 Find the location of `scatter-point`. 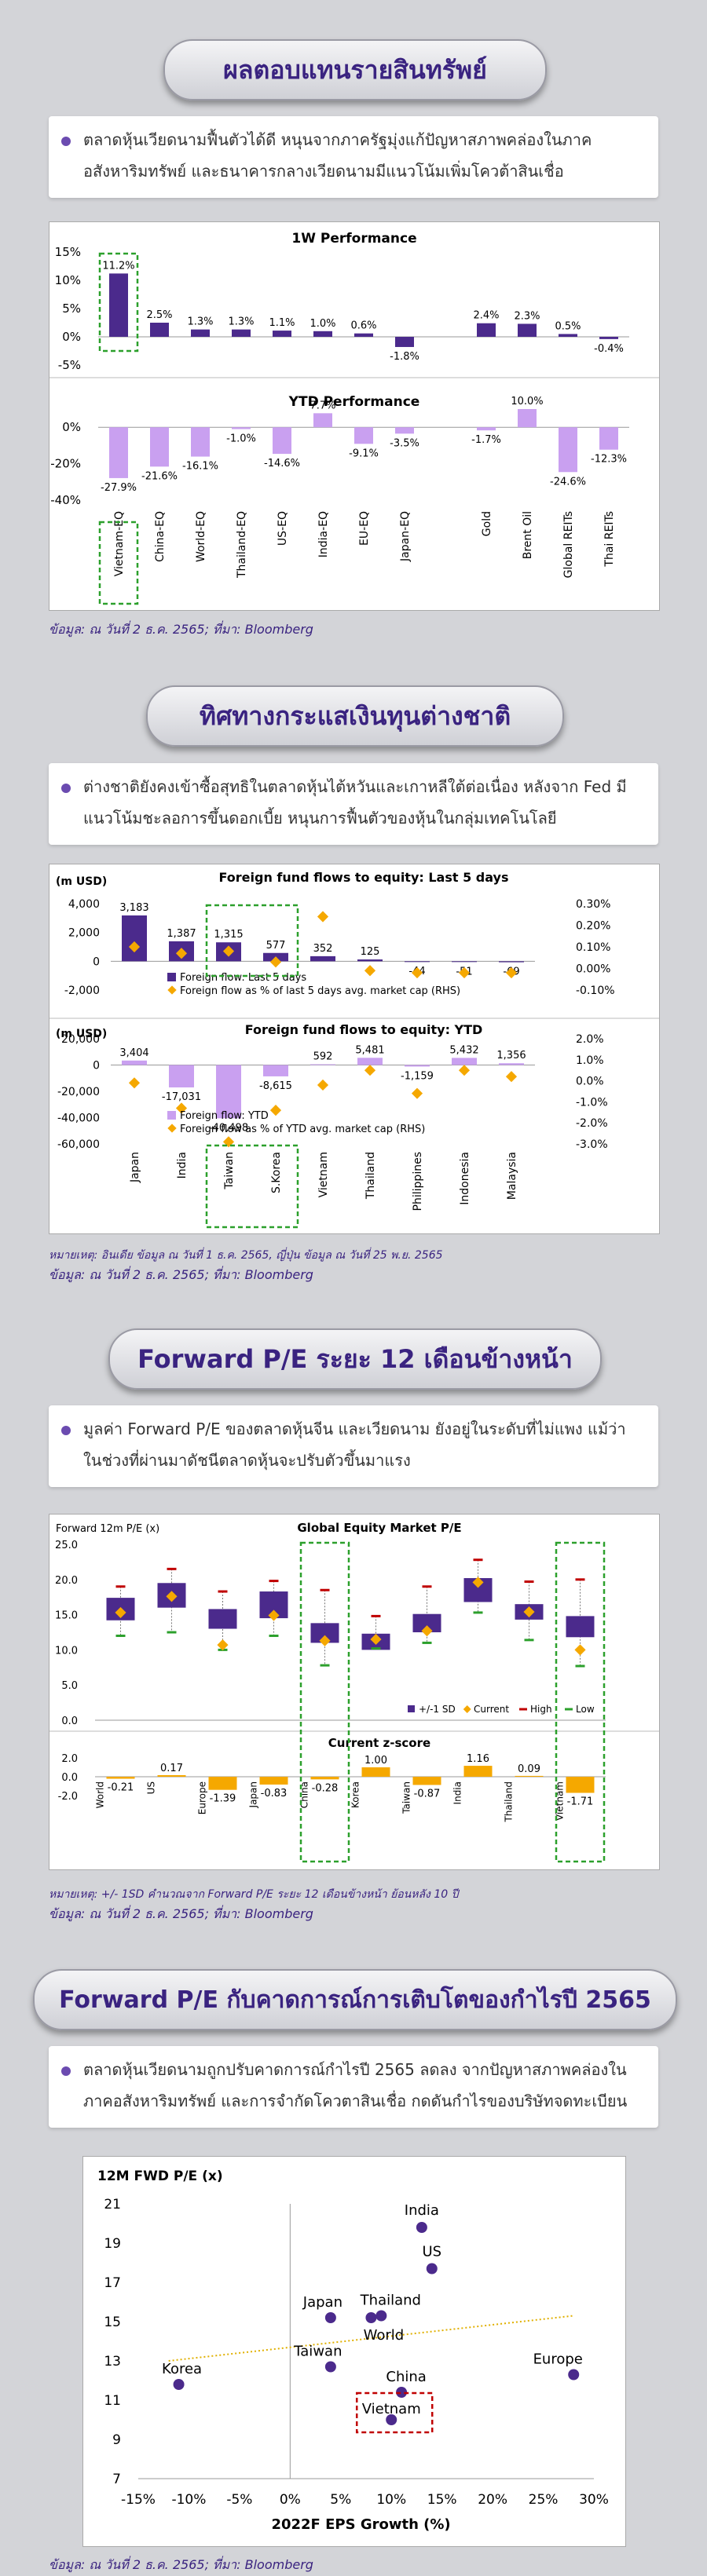

scatter-point is located at coordinates (574, 2375).